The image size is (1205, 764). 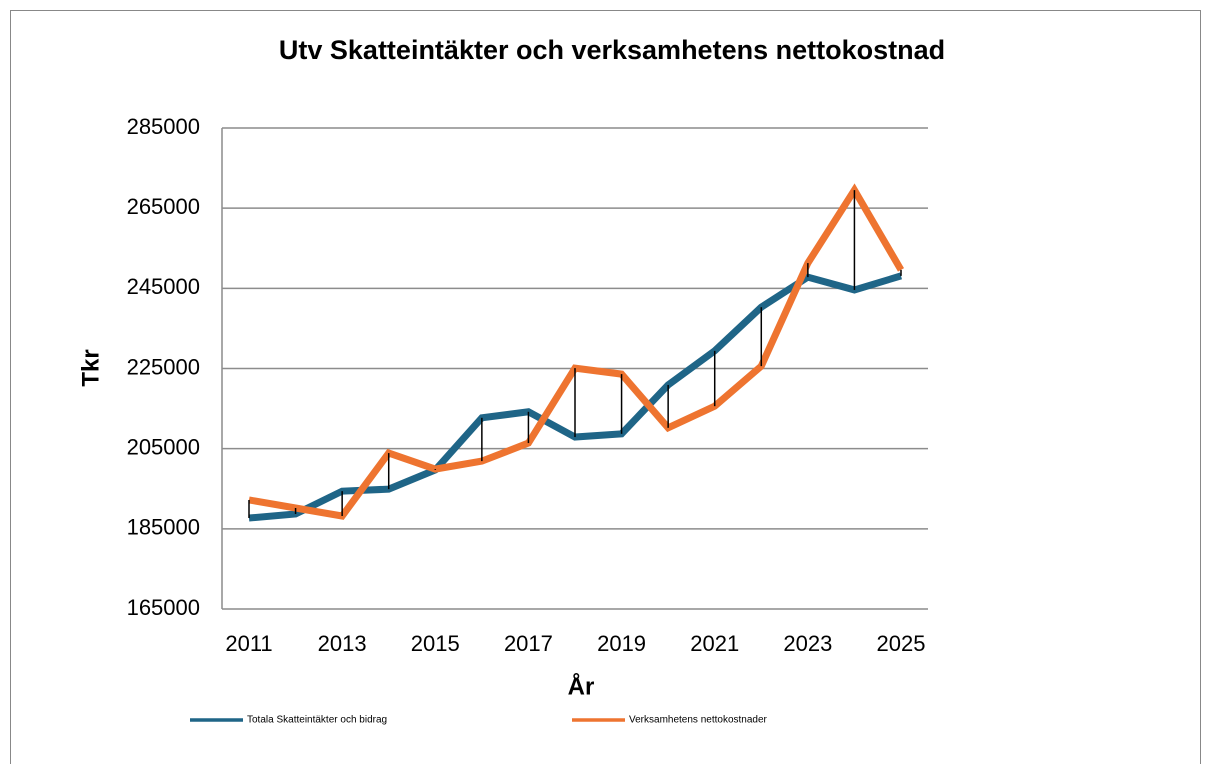 I want to click on legend-label: Totala Skatteintäkter och bidrag, so click(x=317, y=720).